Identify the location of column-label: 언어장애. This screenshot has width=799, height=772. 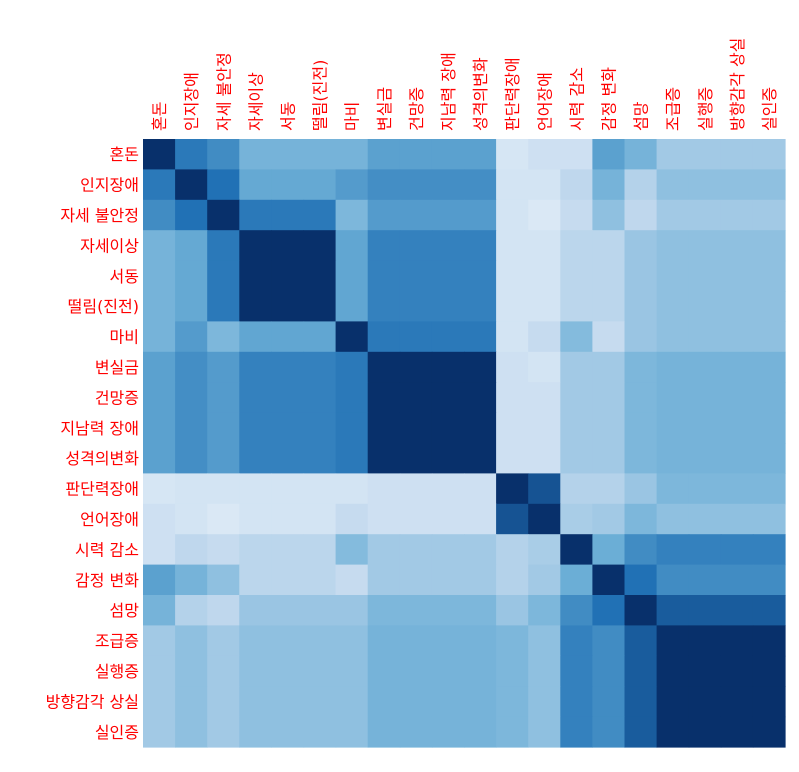
(544, 101).